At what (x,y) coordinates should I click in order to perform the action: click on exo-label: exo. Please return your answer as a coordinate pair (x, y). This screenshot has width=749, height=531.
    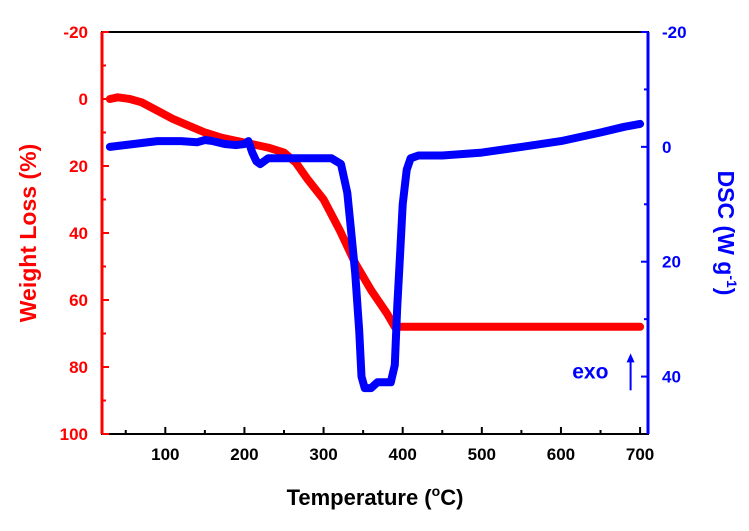
    Looking at the image, I should click on (590, 371).